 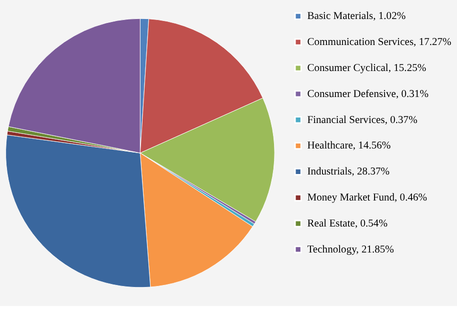 What do you see at coordinates (367, 198) in the screenshot?
I see `legend-label: Money Market Fund, 0.46%` at bounding box center [367, 198].